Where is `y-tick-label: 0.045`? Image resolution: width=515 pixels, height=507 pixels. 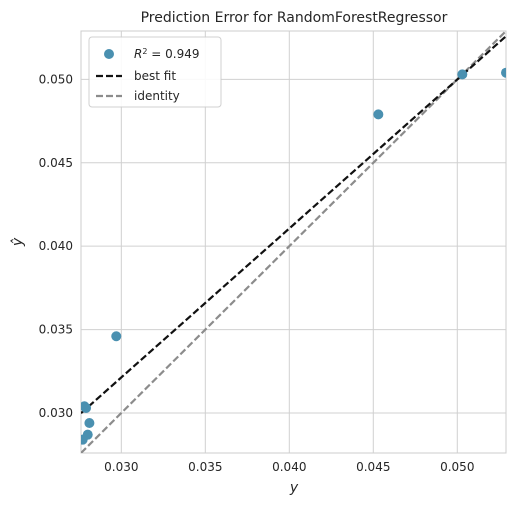
y-tick-label: 0.045 is located at coordinates (56, 163).